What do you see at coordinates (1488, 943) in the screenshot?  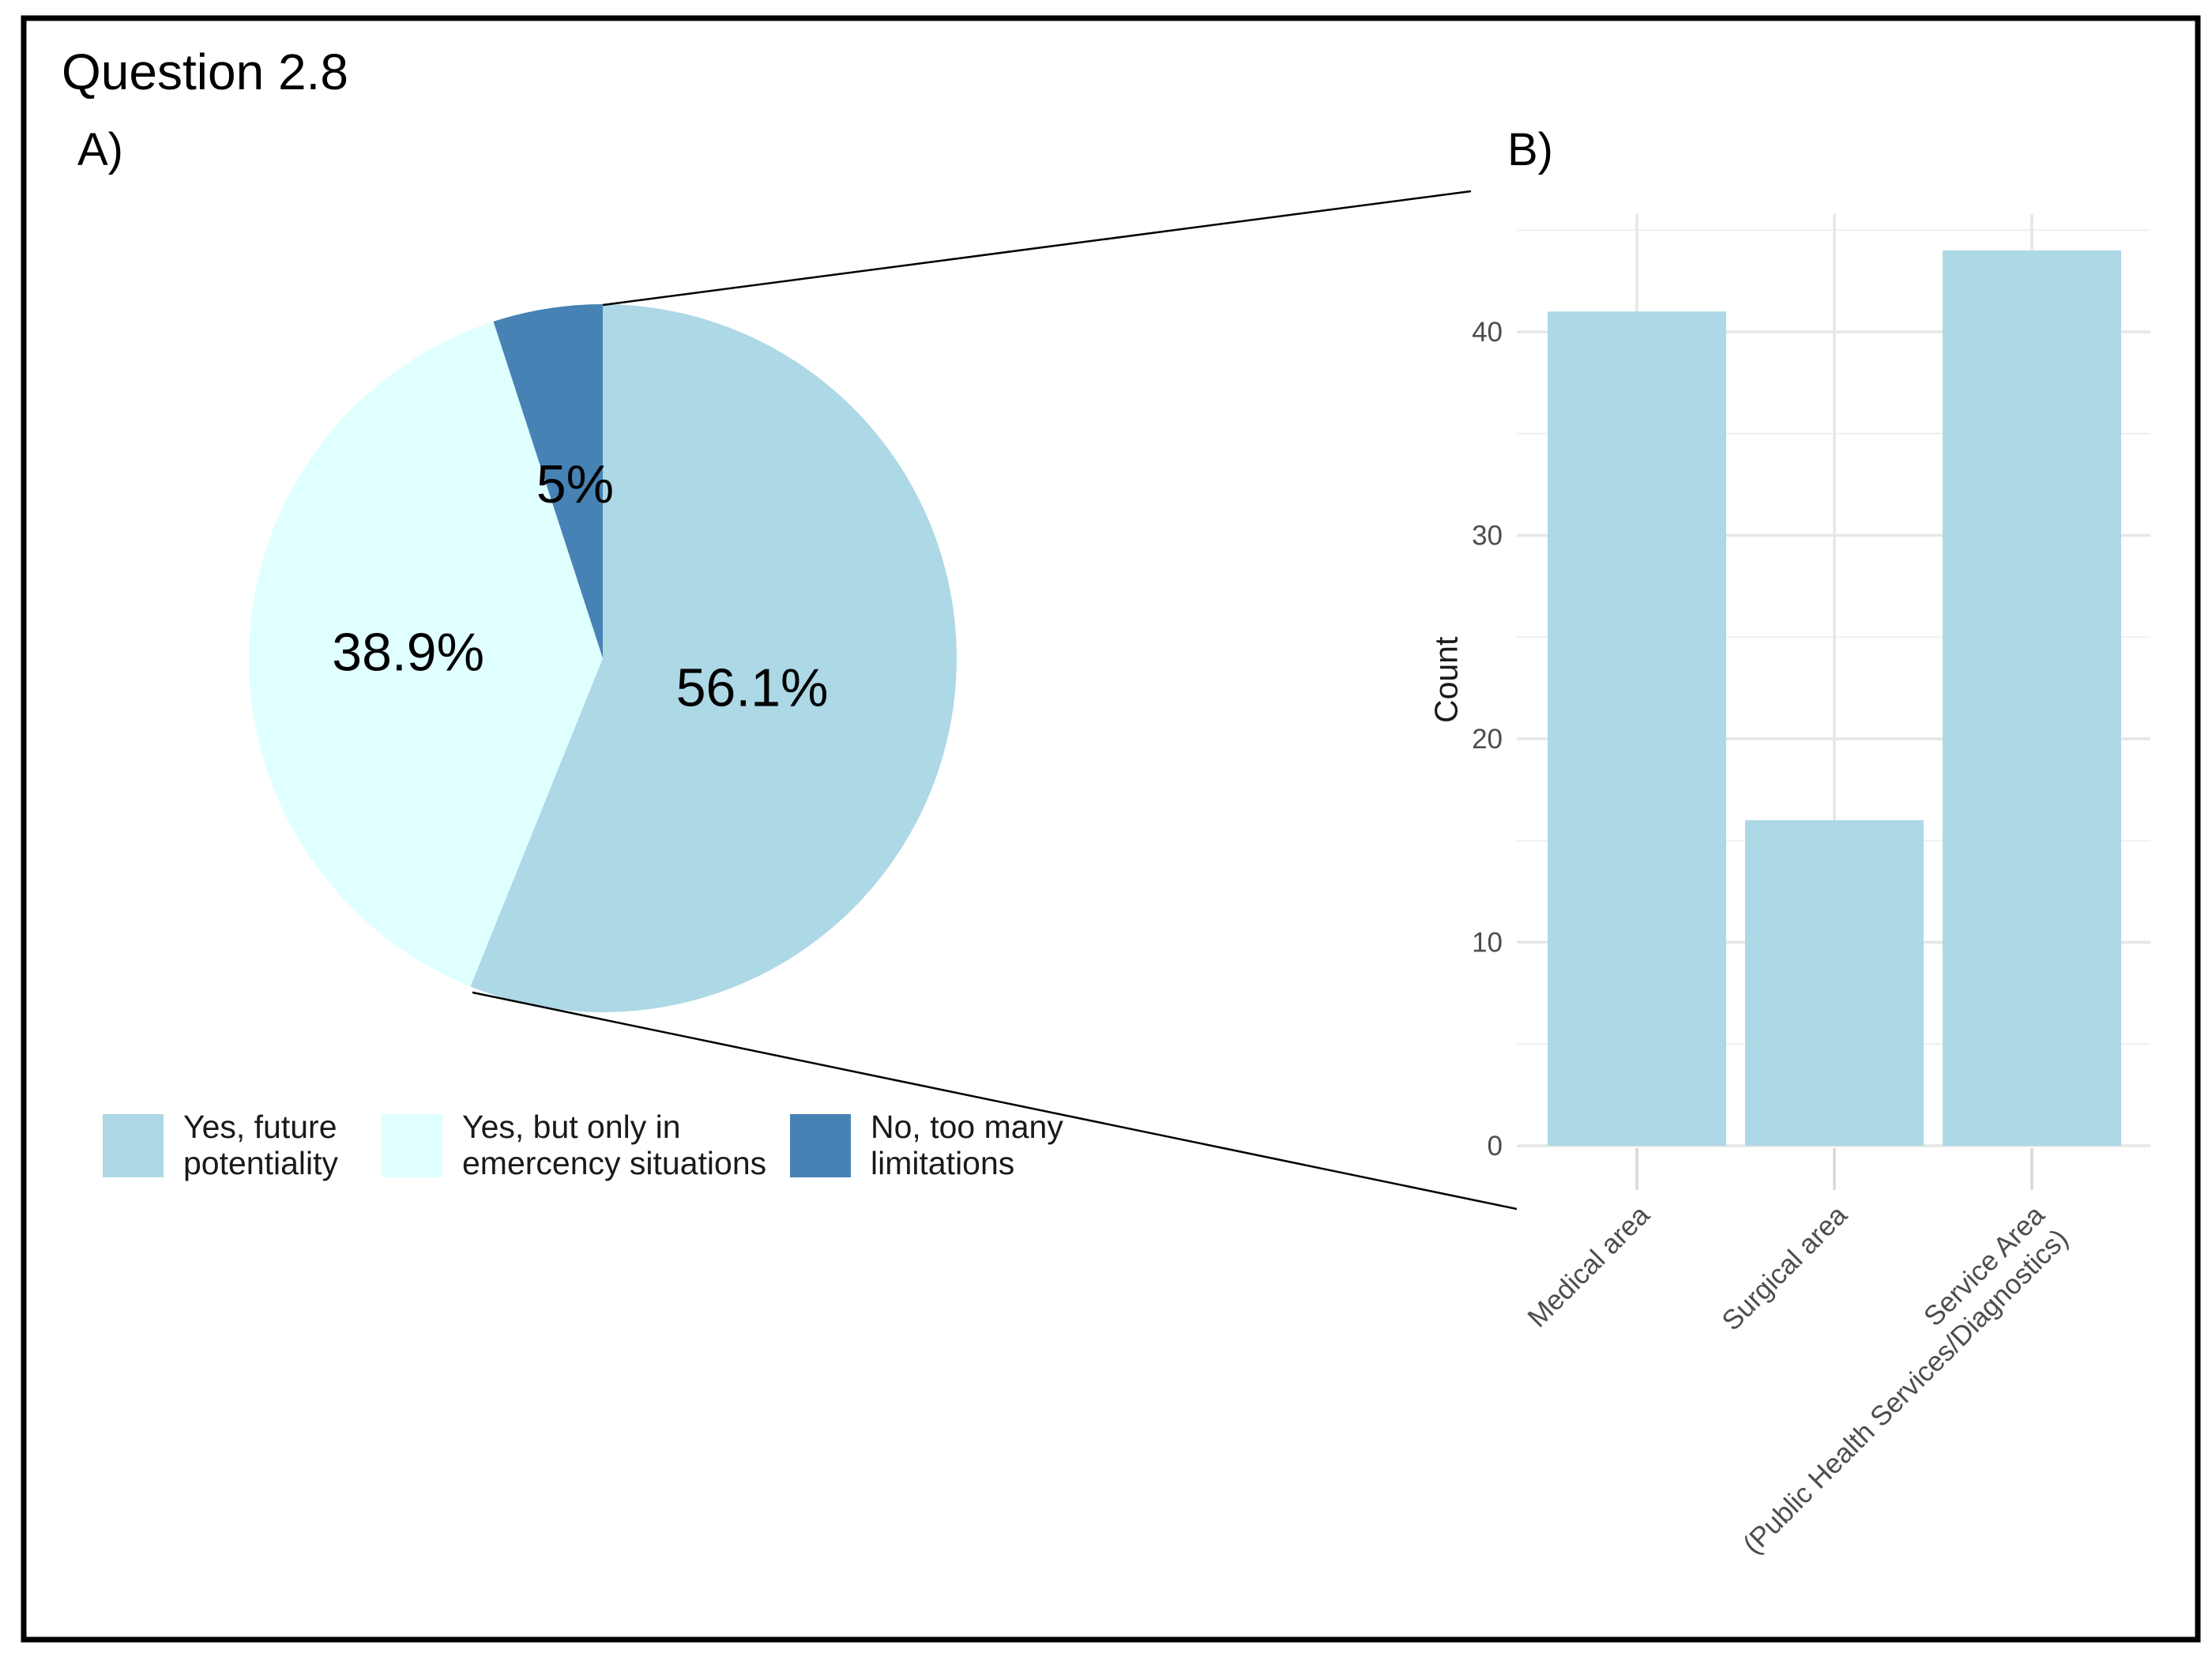 I see `y-tick-label: 10` at bounding box center [1488, 943].